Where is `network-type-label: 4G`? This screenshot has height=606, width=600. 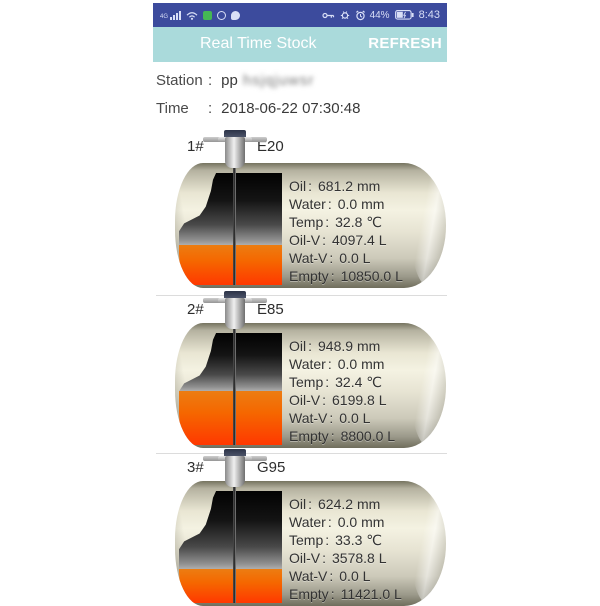 network-type-label: 4G is located at coordinates (164, 17).